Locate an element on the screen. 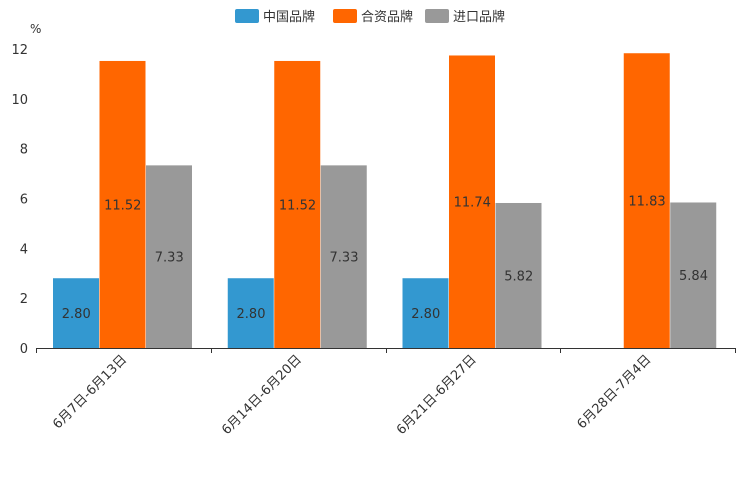 This screenshot has width=744, height=496. x-tick-label: 6月14日-6月20日 is located at coordinates (262, 395).